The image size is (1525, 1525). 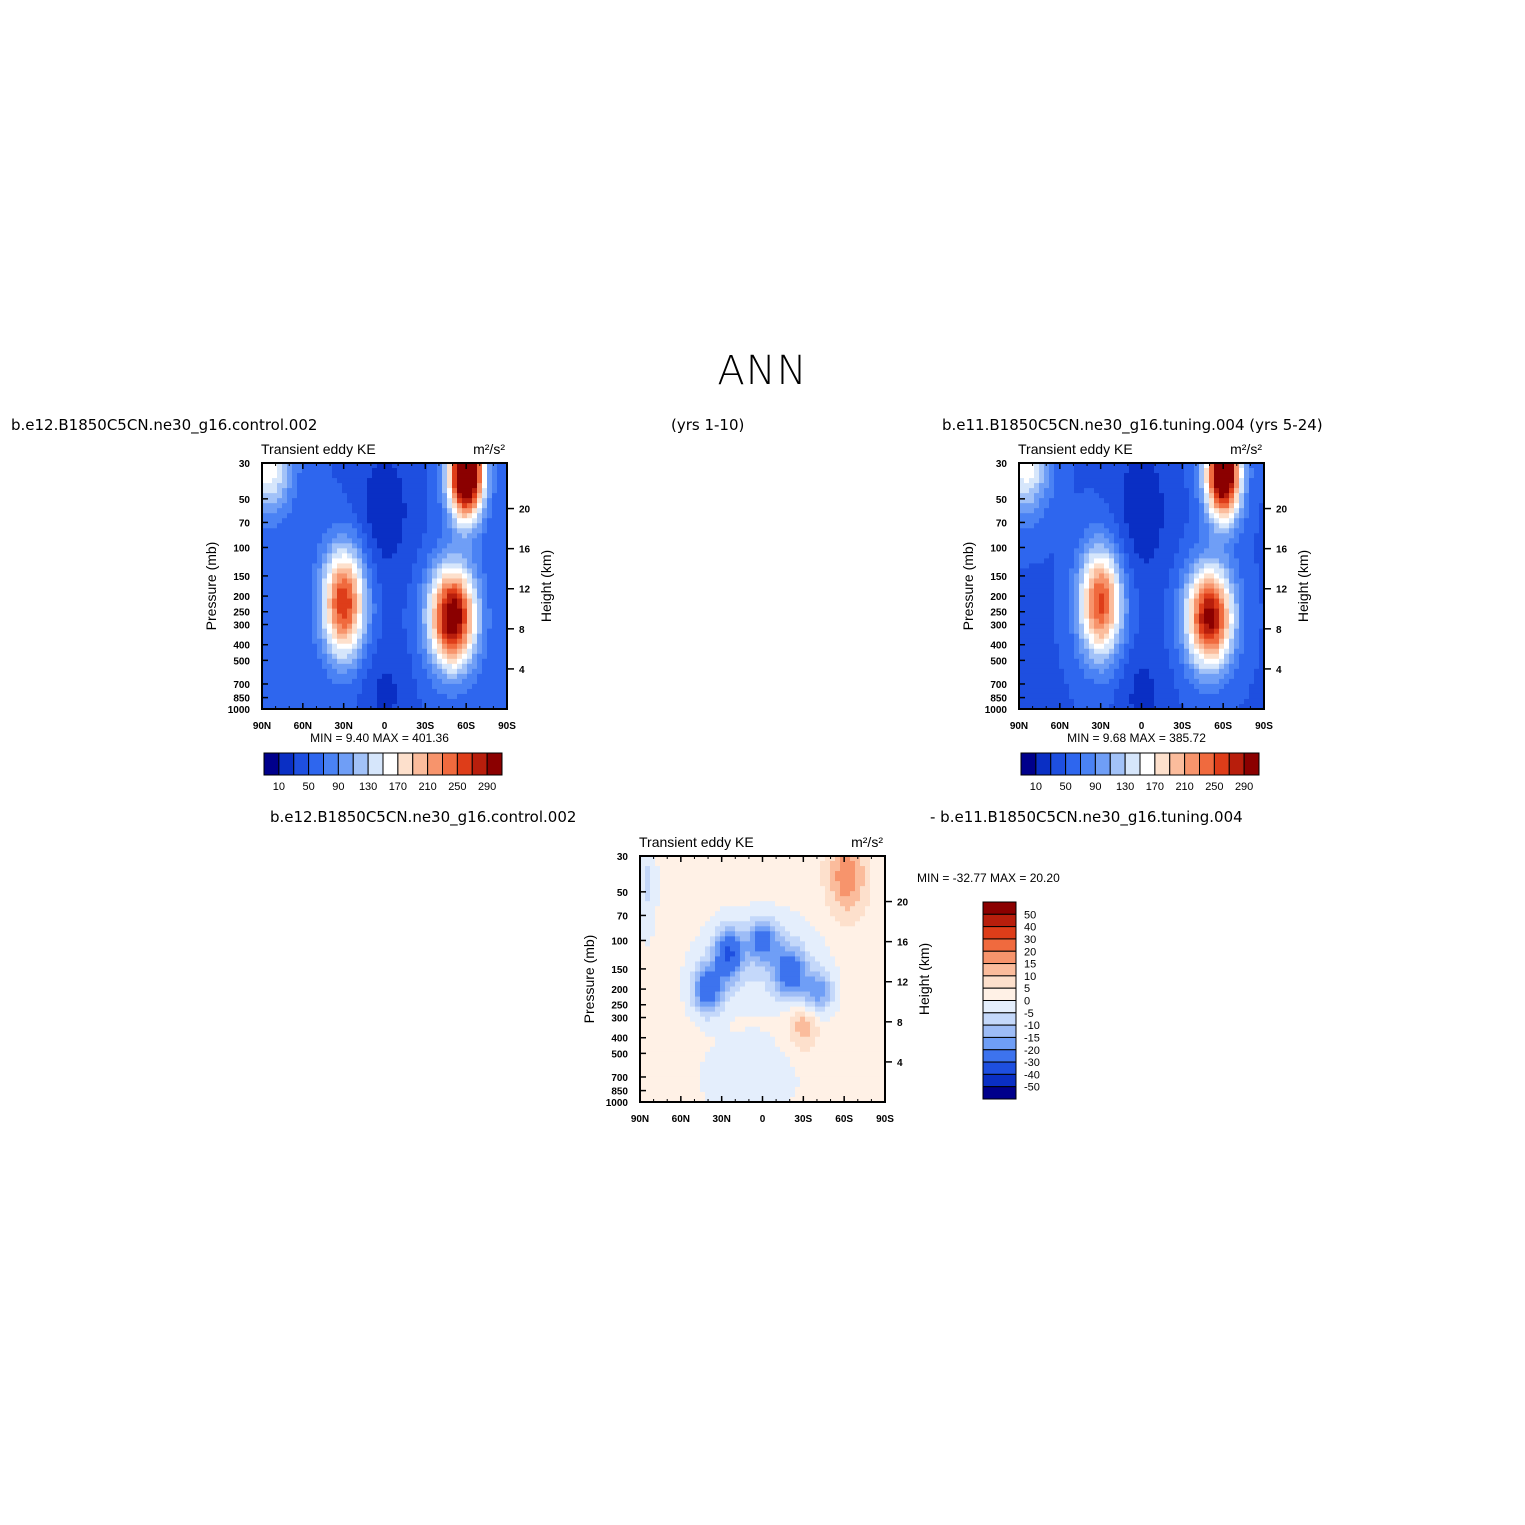 What do you see at coordinates (1075, 449) in the screenshot?
I see `panel-title: Transient eddy KE` at bounding box center [1075, 449].